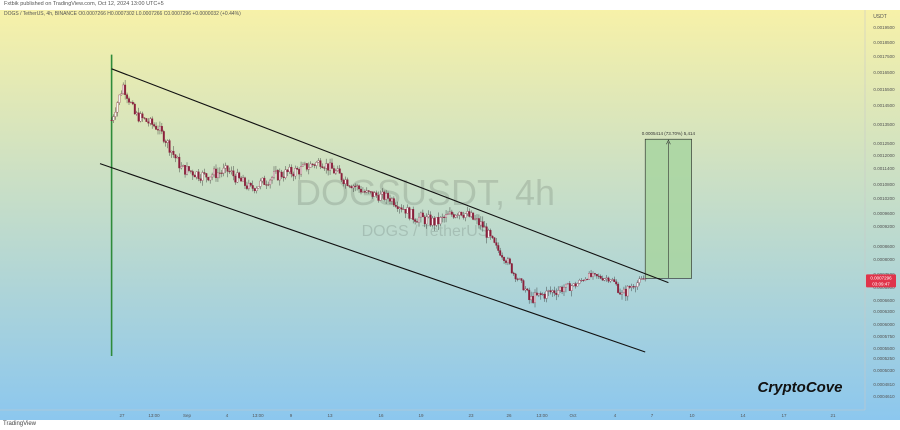 This screenshot has height=430, width=900. Describe the element at coordinates (884, 287) in the screenshot. I see `y-tick-label: 0.0006900` at that location.